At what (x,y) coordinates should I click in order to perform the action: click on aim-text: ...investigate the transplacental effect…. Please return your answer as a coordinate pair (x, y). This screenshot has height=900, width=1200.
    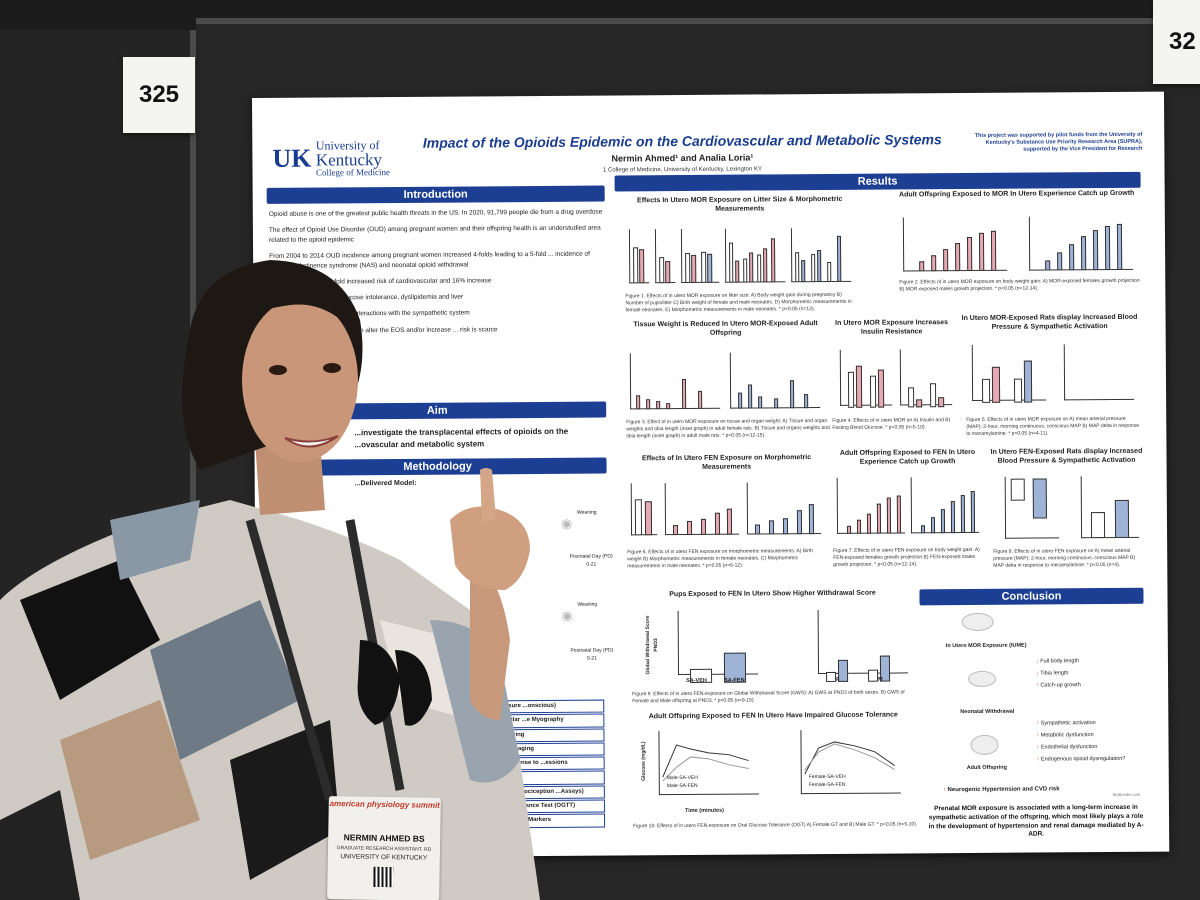
    Looking at the image, I should click on (461, 438).